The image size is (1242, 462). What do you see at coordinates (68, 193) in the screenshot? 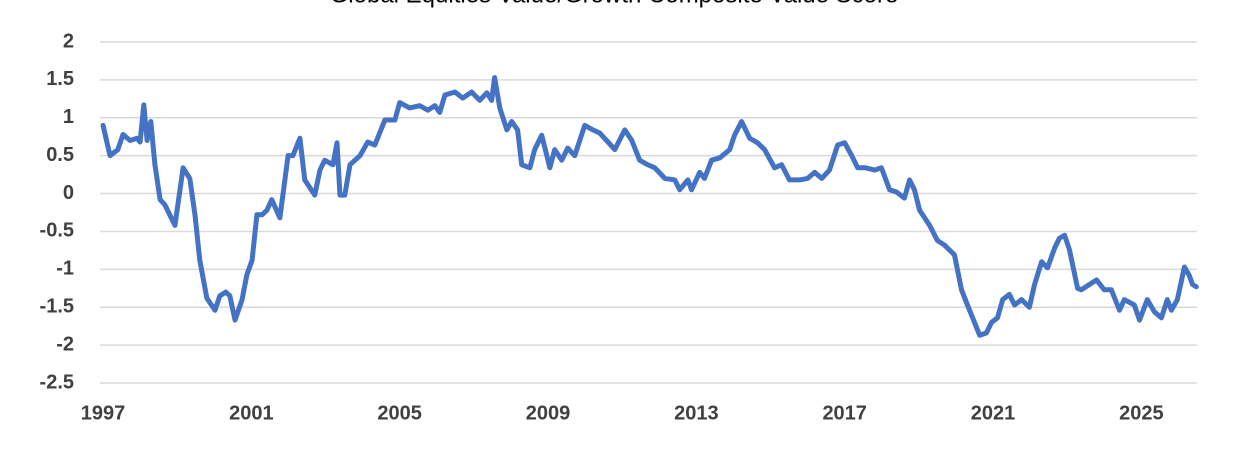
I see `y-tick-label: 0` at bounding box center [68, 193].